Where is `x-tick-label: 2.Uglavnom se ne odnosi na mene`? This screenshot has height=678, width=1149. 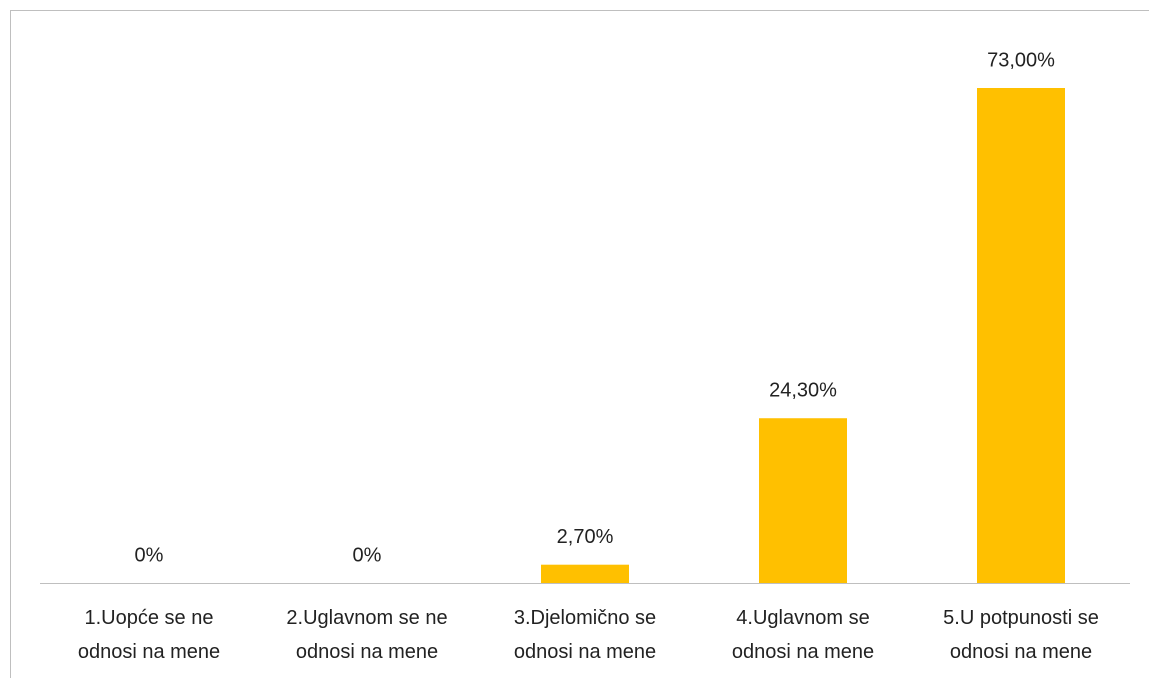
x-tick-label: 2.Uglavnom se ne odnosi na mene is located at coordinates (367, 635).